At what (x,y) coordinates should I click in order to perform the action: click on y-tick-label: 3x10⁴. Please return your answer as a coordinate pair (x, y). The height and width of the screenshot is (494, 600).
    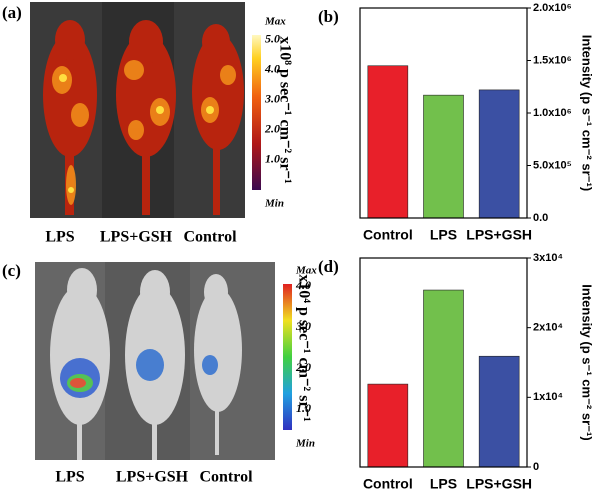
    Looking at the image, I should click on (548, 258).